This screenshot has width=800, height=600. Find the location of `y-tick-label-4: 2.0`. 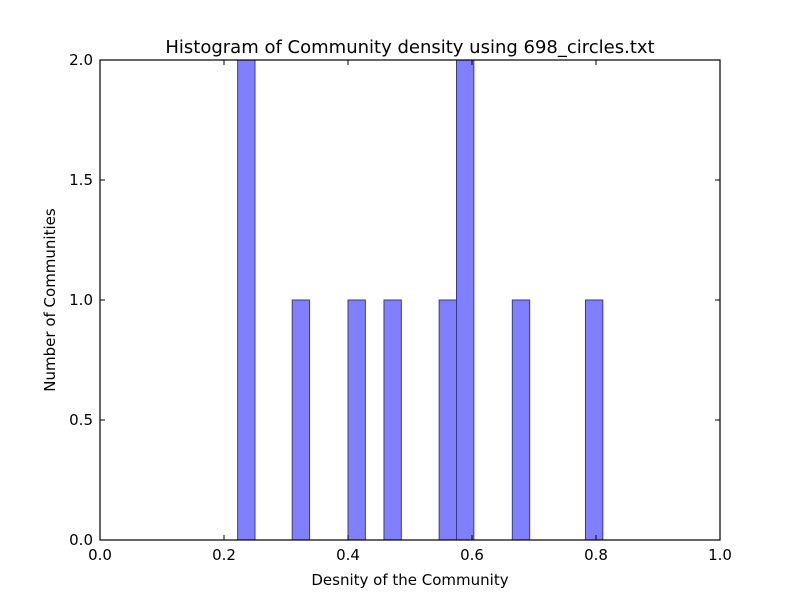

y-tick-label-4: 2.0 is located at coordinates (81, 60).